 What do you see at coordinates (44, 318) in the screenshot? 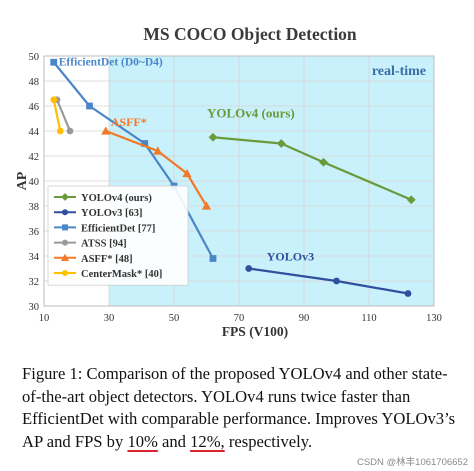
I see `x-tick-label: 10` at bounding box center [44, 318].